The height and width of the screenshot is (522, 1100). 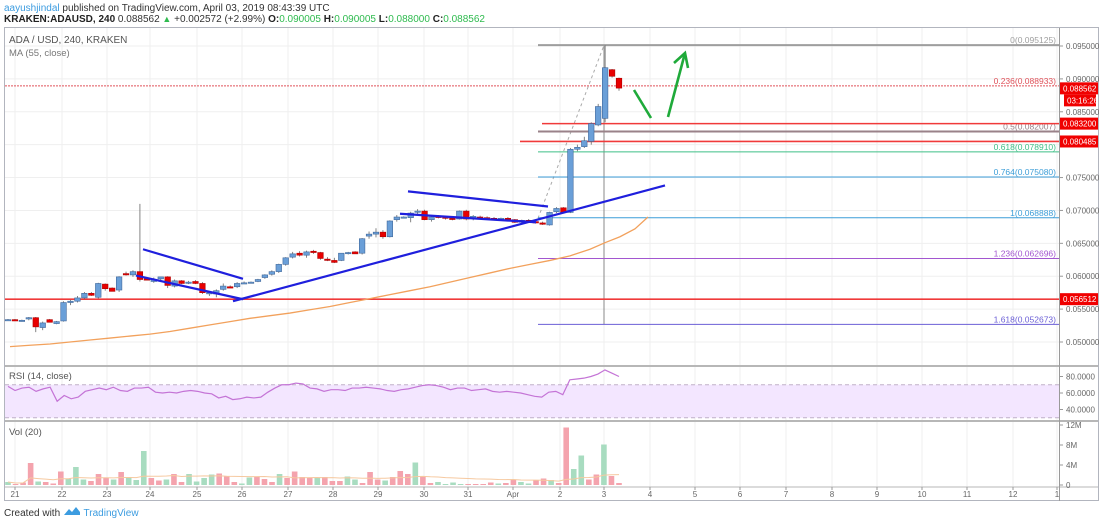 What do you see at coordinates (1074, 425) in the screenshot?
I see `volume-tick-label: 12M` at bounding box center [1074, 425].